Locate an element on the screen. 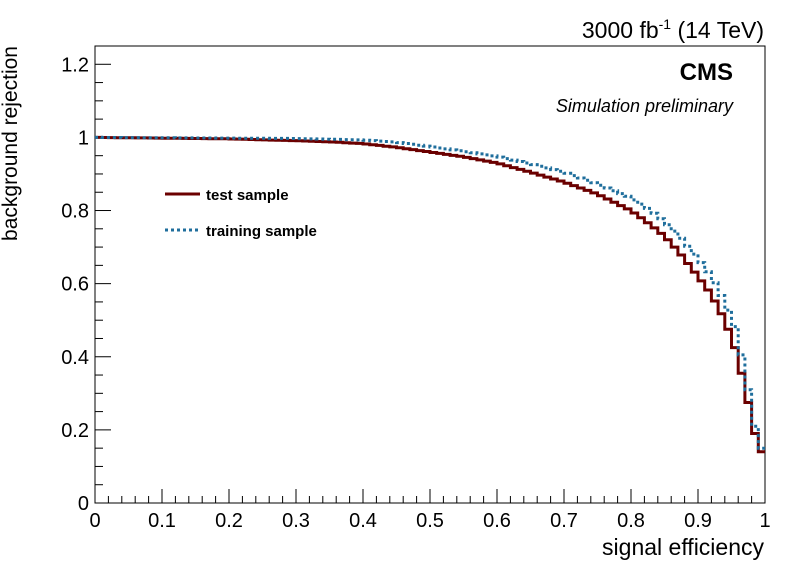  legend-label: training sample is located at coordinates (261, 231).